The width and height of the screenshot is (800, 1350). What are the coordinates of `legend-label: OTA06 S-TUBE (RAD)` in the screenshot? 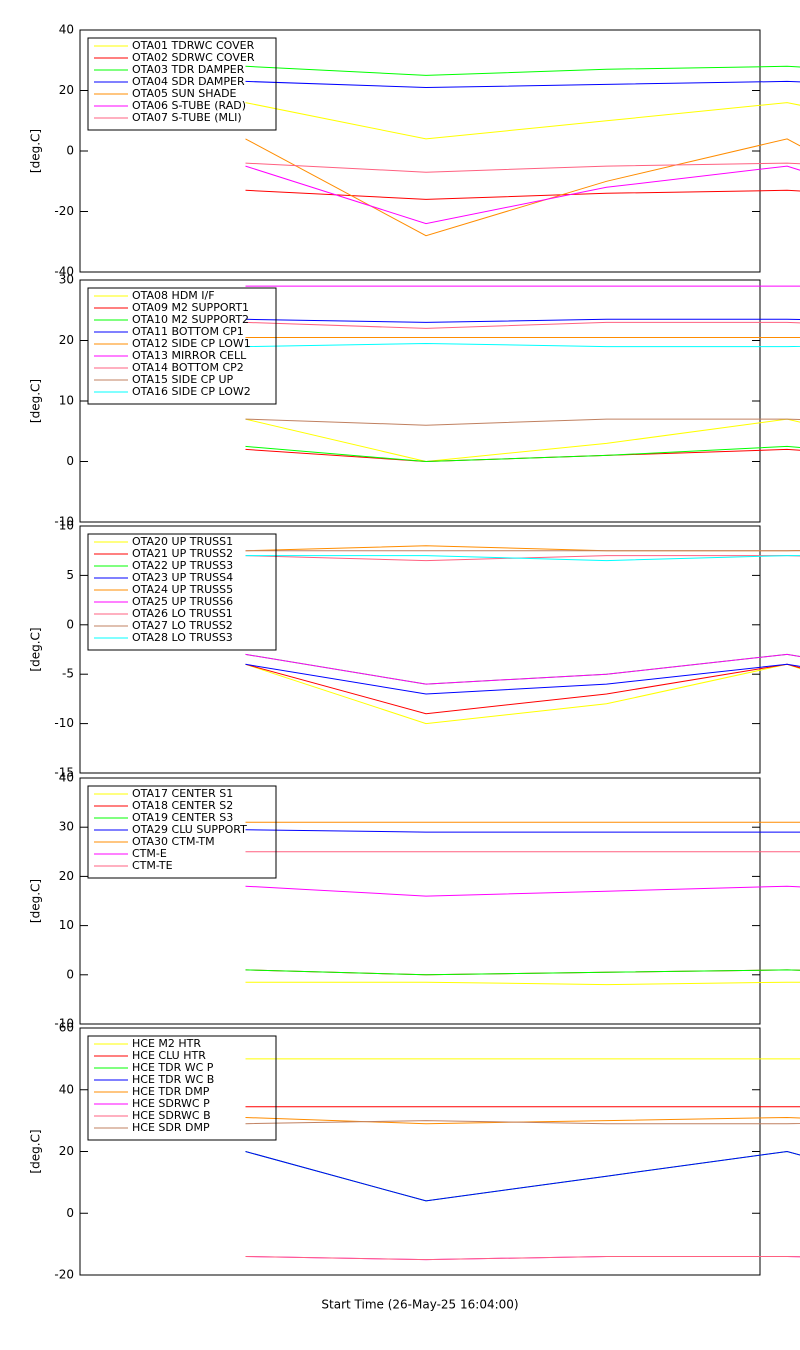 It's located at (189, 105).